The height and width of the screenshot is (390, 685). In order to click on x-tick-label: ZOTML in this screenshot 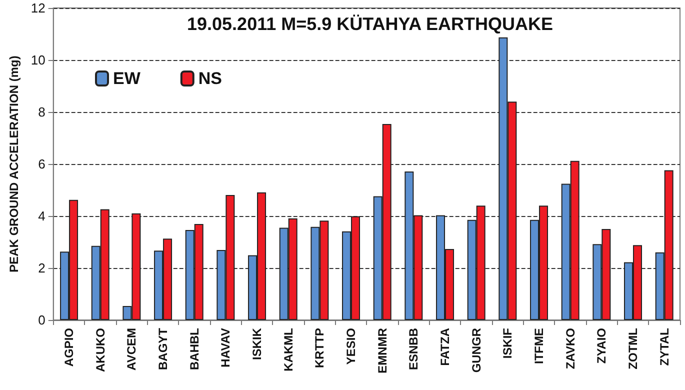, I will do `click(633, 349)`.